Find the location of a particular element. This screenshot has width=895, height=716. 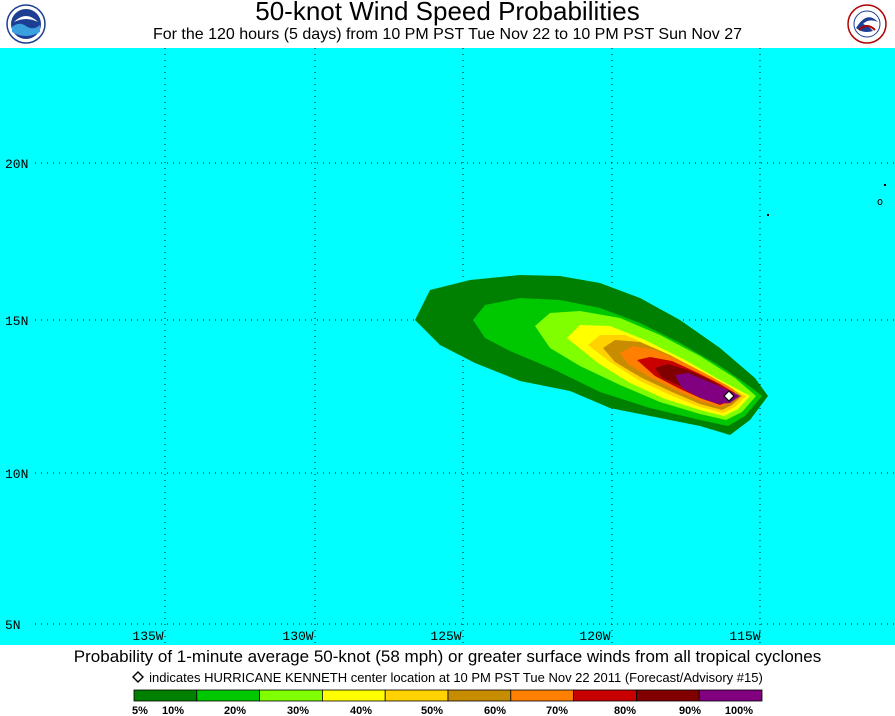

legend-swatches is located at coordinates (448, 695).